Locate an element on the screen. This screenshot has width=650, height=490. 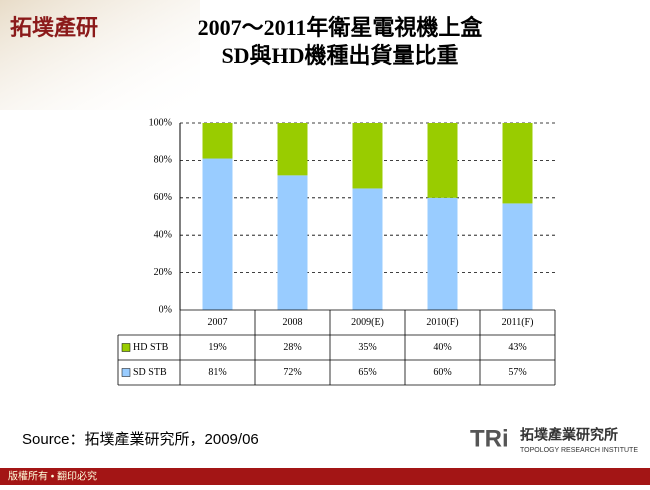
y-tick-label: 60% is located at coordinates (163, 197).